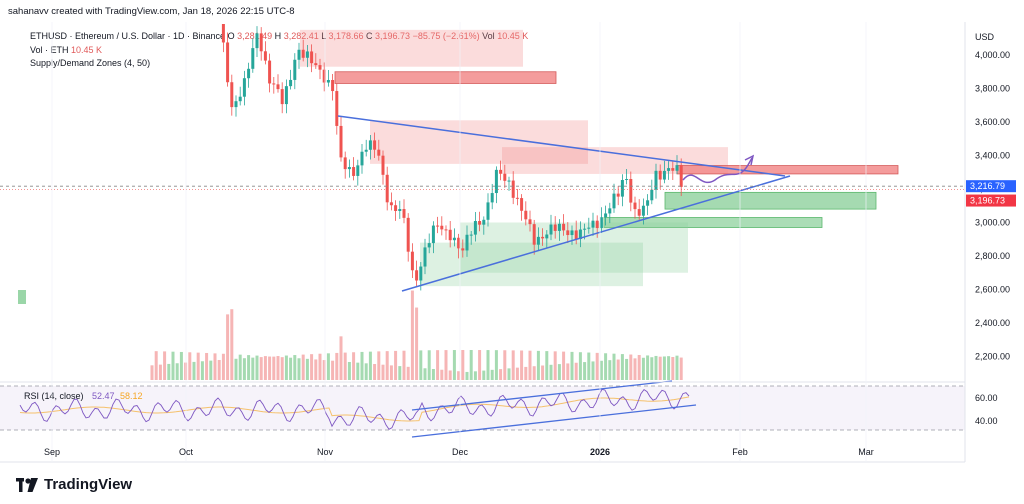  I want to click on close-label: C, so click(369, 36).